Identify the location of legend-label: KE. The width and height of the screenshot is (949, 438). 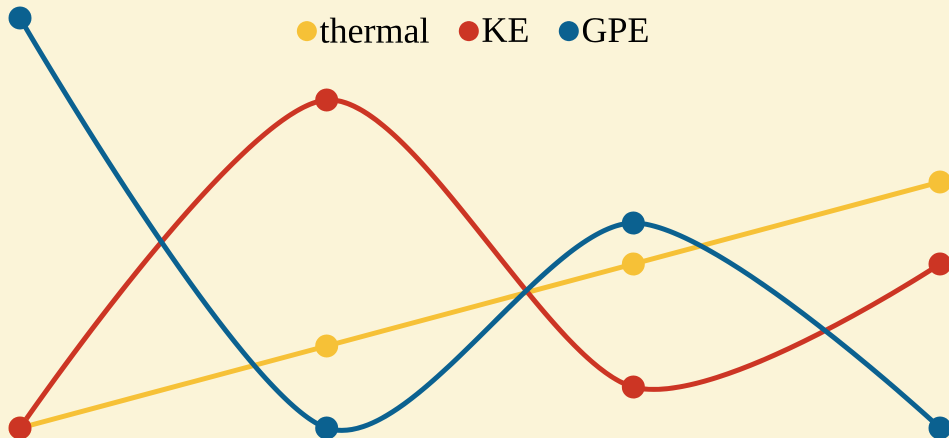
(505, 30).